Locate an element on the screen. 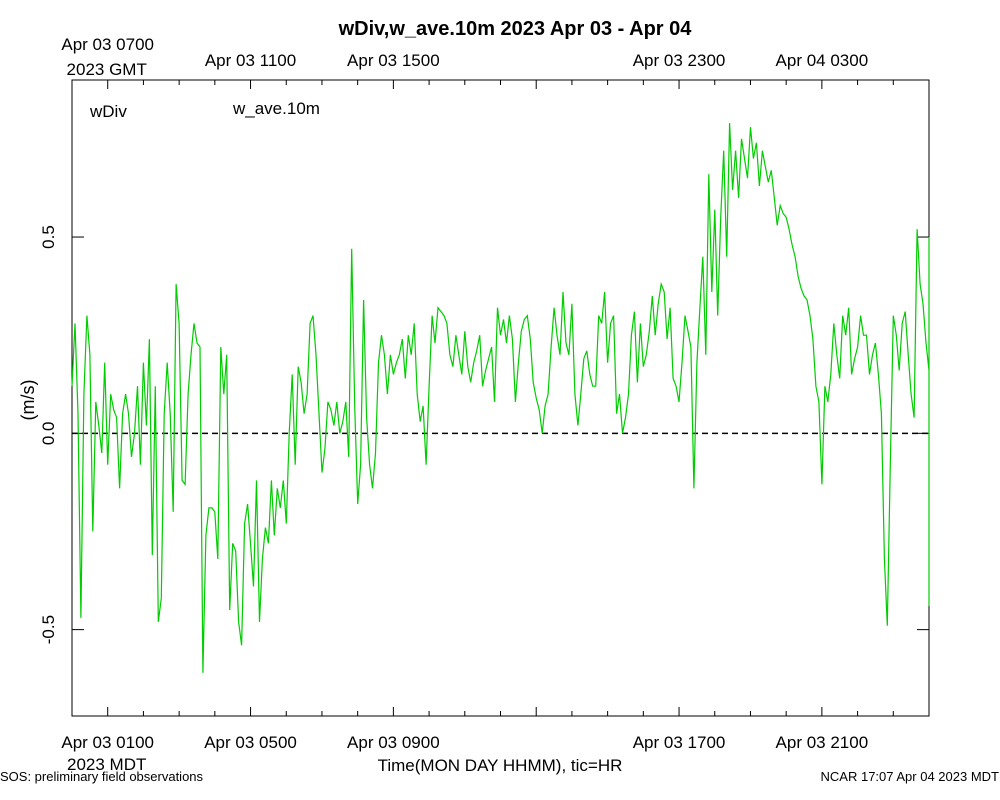 This screenshot has height=800, width=1000. bottom-time-label: Apr 03 0900 is located at coordinates (393, 742).